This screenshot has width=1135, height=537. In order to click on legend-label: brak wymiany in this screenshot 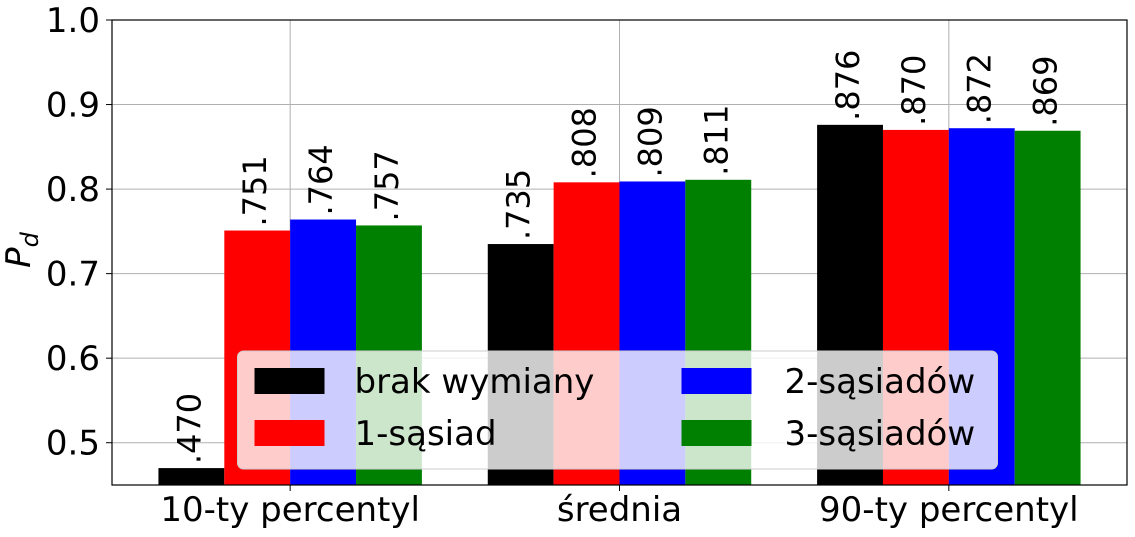, I will do `click(475, 382)`.